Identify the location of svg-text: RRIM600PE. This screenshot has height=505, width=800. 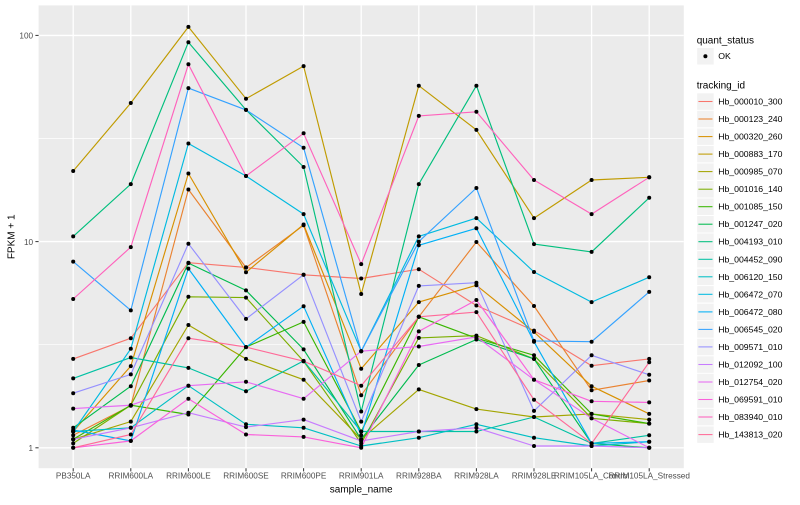
(304, 476).